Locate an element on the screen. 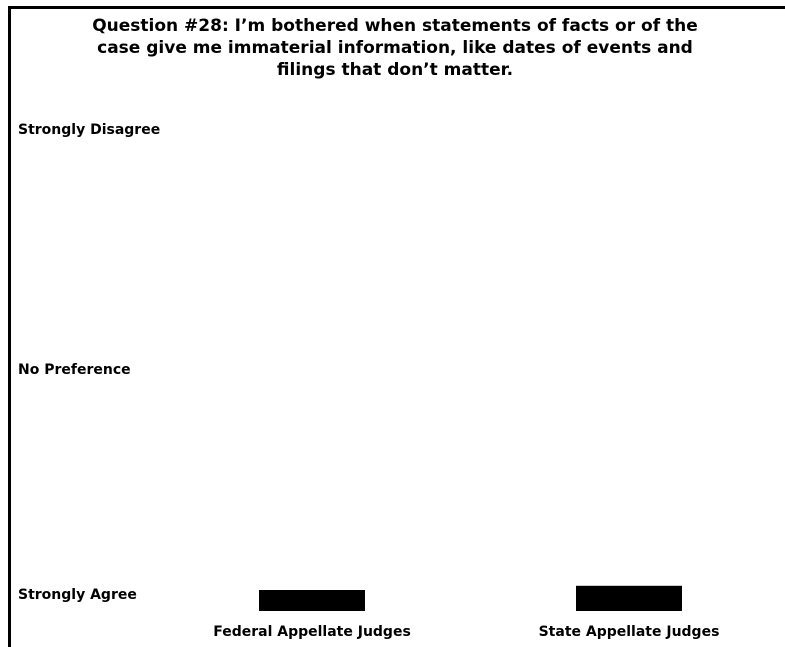 This screenshot has height=647, width=785. bar-state-appellate-judges is located at coordinates (629, 598).